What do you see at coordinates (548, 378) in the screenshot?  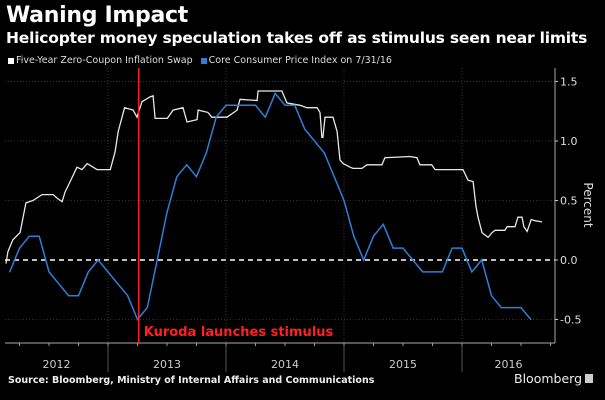 I see `logo-text: Bloomberg` at bounding box center [548, 378].